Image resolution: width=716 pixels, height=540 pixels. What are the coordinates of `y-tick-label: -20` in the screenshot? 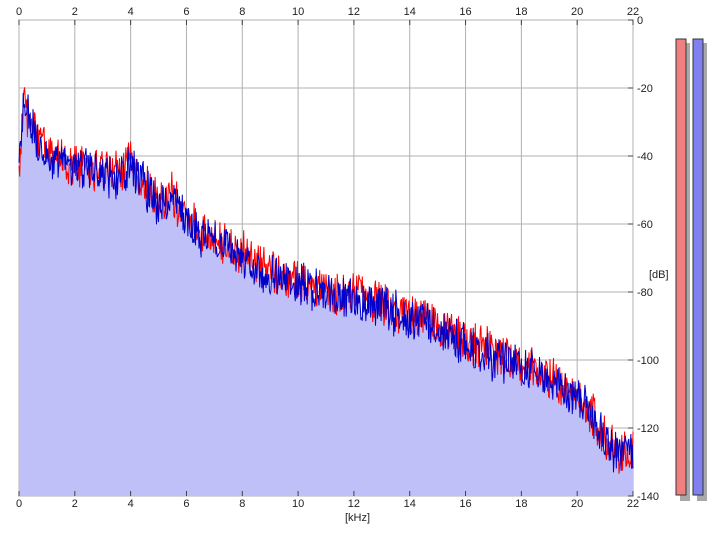 It's located at (645, 89).